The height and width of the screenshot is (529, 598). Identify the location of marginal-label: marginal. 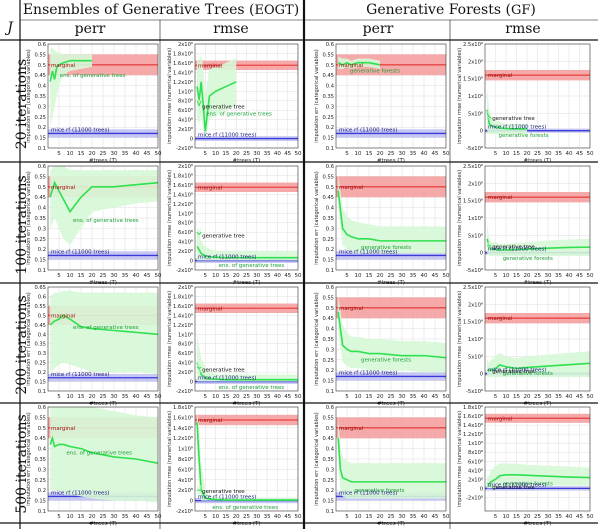
(63, 66).